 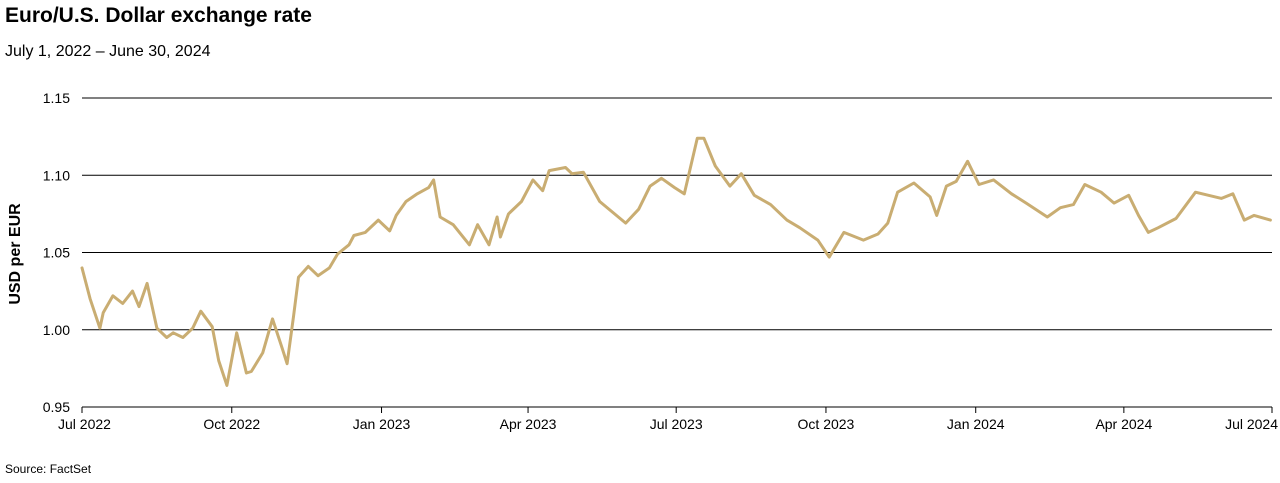 What do you see at coordinates (108, 51) in the screenshot?
I see `chart-subtitle: July 1, 2022 – June 30, 2024` at bounding box center [108, 51].